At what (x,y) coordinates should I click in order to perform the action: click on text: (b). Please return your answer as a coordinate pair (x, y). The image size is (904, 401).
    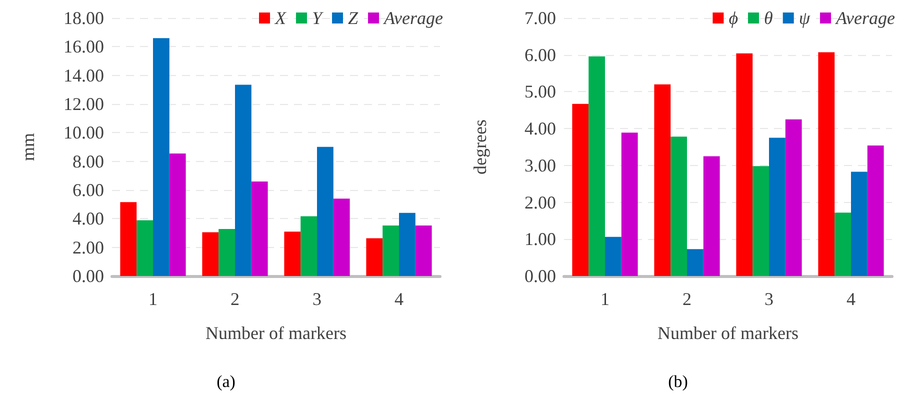
    Looking at the image, I should click on (678, 381).